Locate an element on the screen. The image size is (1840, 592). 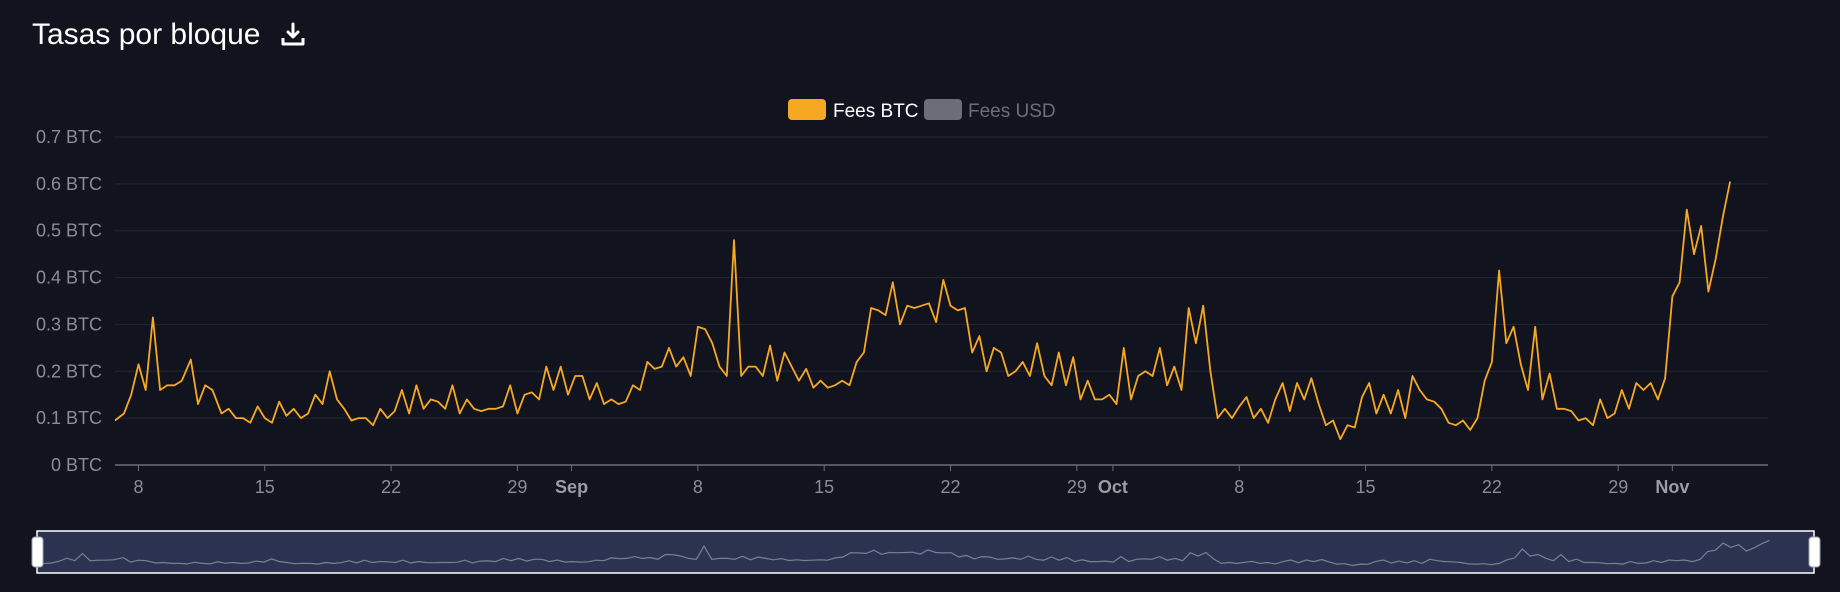
download-button is located at coordinates (293, 35).